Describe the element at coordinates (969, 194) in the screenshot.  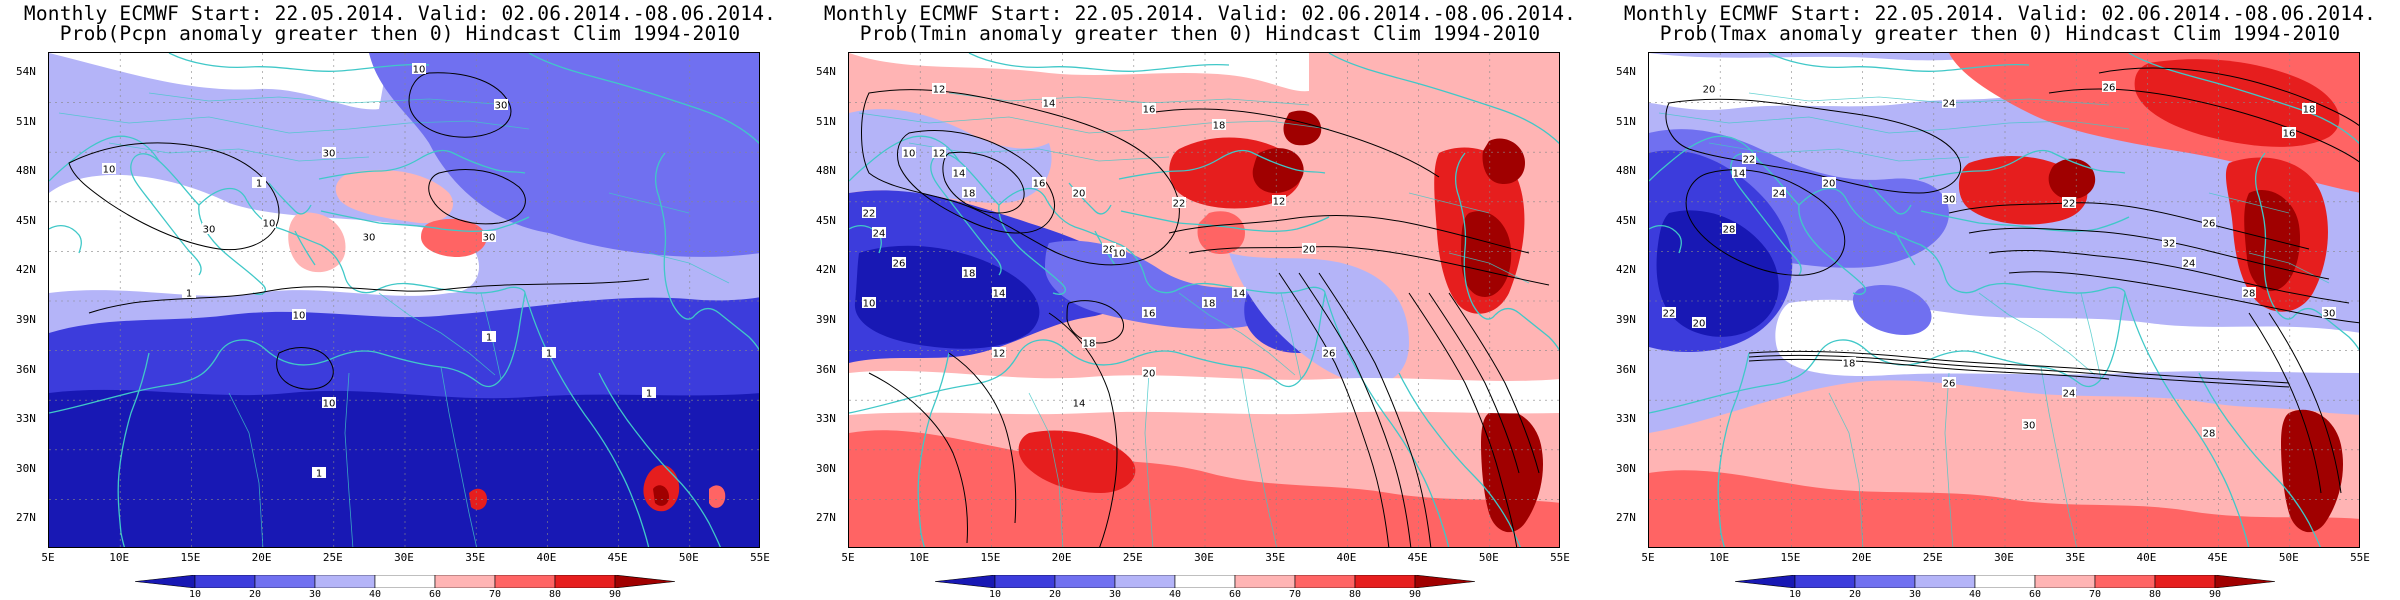
I see `svg-text: 18` at that location.